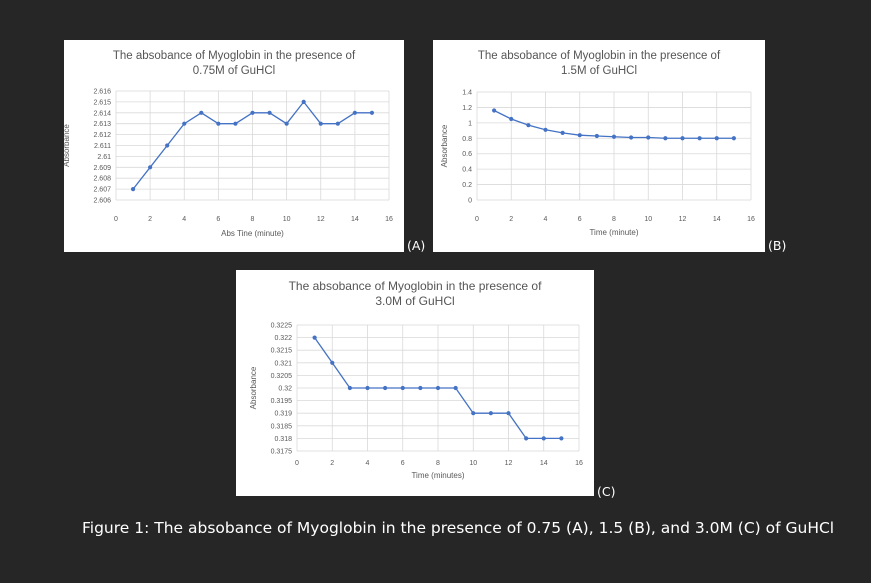  What do you see at coordinates (467, 185) in the screenshot?
I see `y-tick-label: 0.2` at bounding box center [467, 185].